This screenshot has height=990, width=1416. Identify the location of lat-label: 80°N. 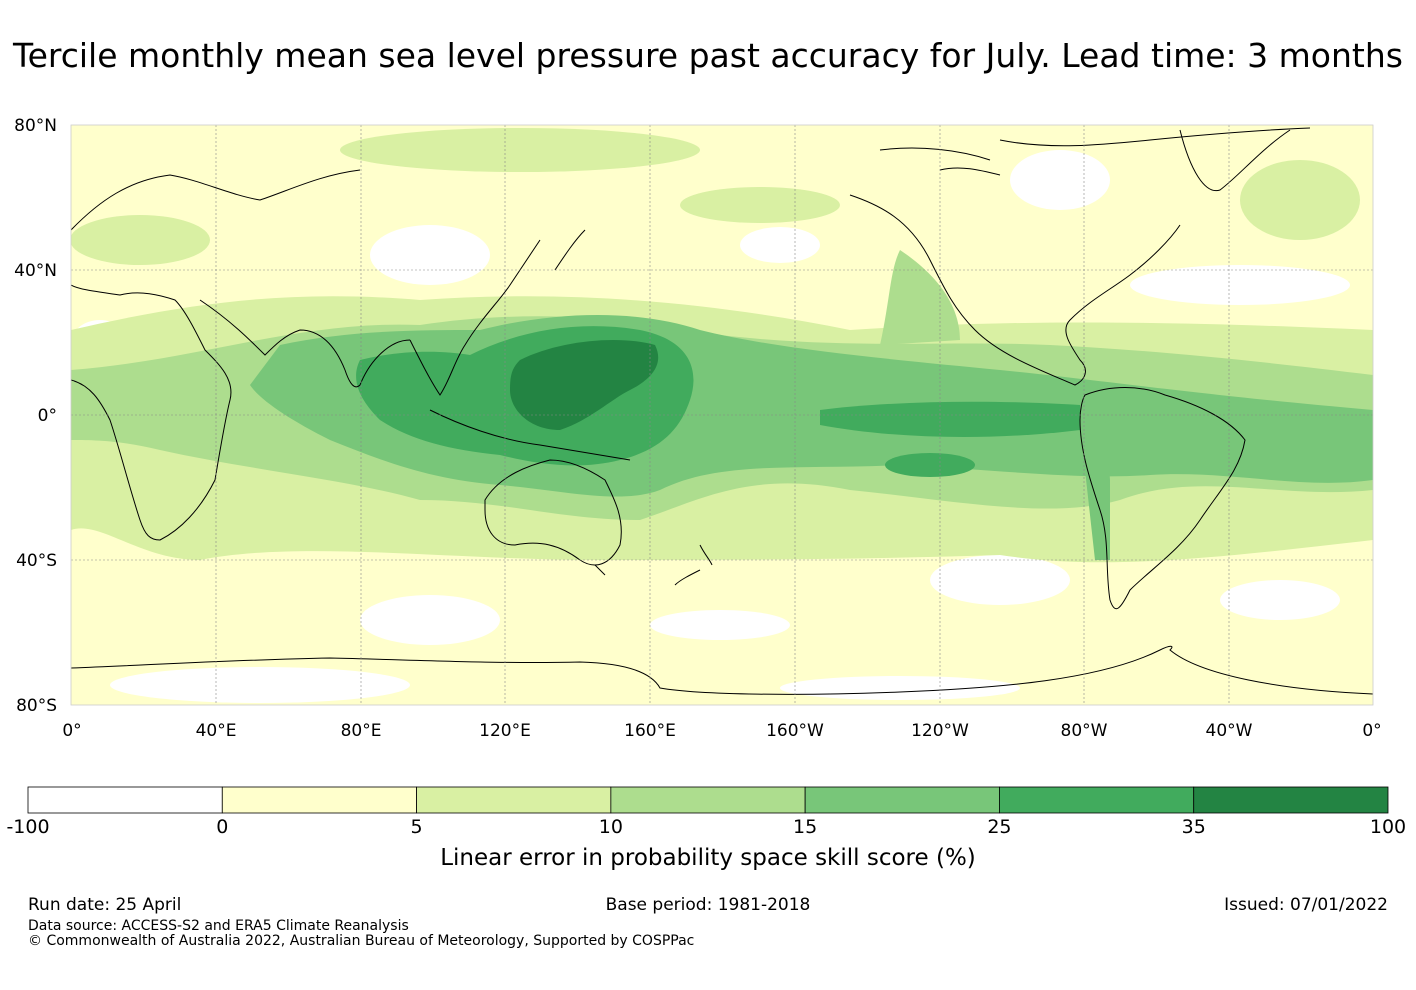
(35, 126).